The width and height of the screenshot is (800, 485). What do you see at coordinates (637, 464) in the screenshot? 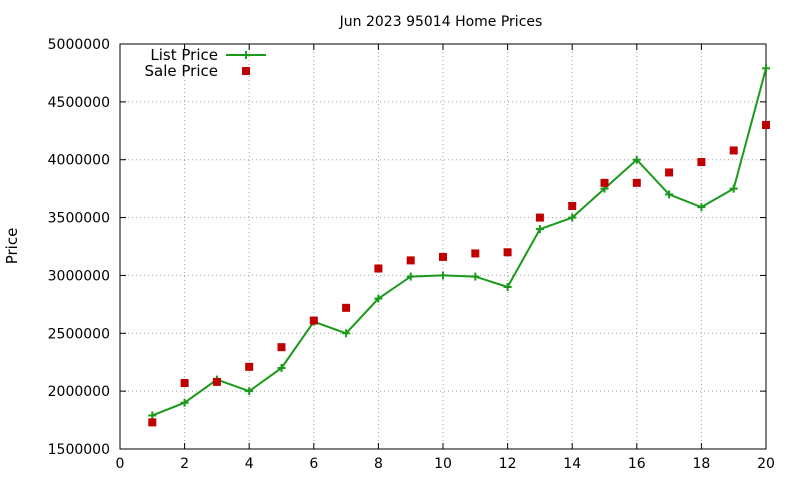
I see `x-tick-label: 16` at bounding box center [637, 464].